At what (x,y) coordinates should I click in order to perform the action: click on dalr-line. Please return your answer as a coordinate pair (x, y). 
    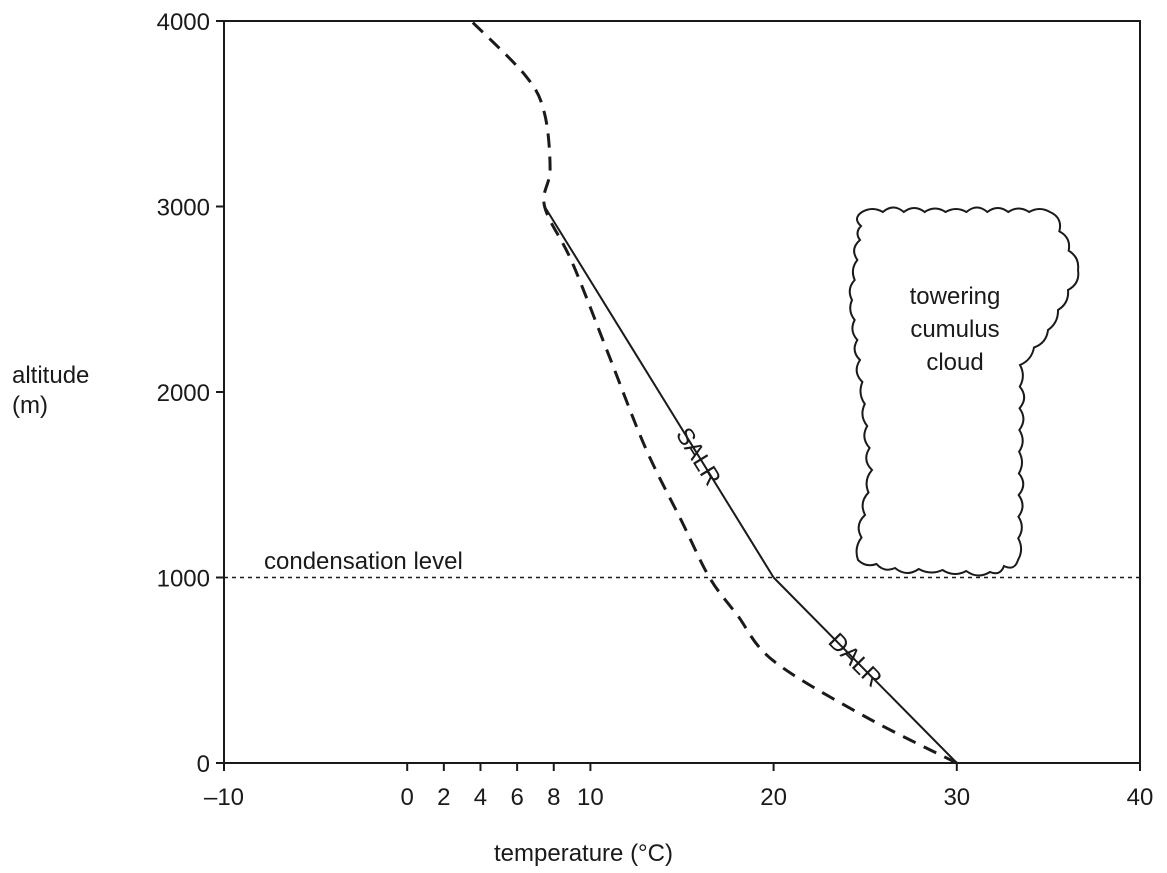
    Looking at the image, I should click on (865, 670).